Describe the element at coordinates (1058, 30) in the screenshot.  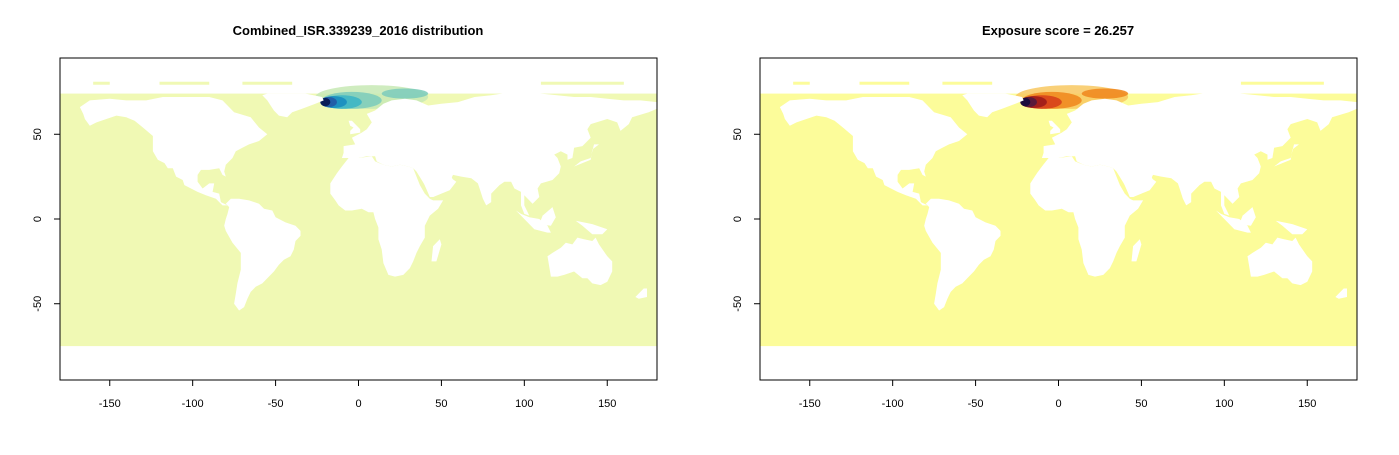
I see `right-map-title: Exposure score = 26.257` at that location.